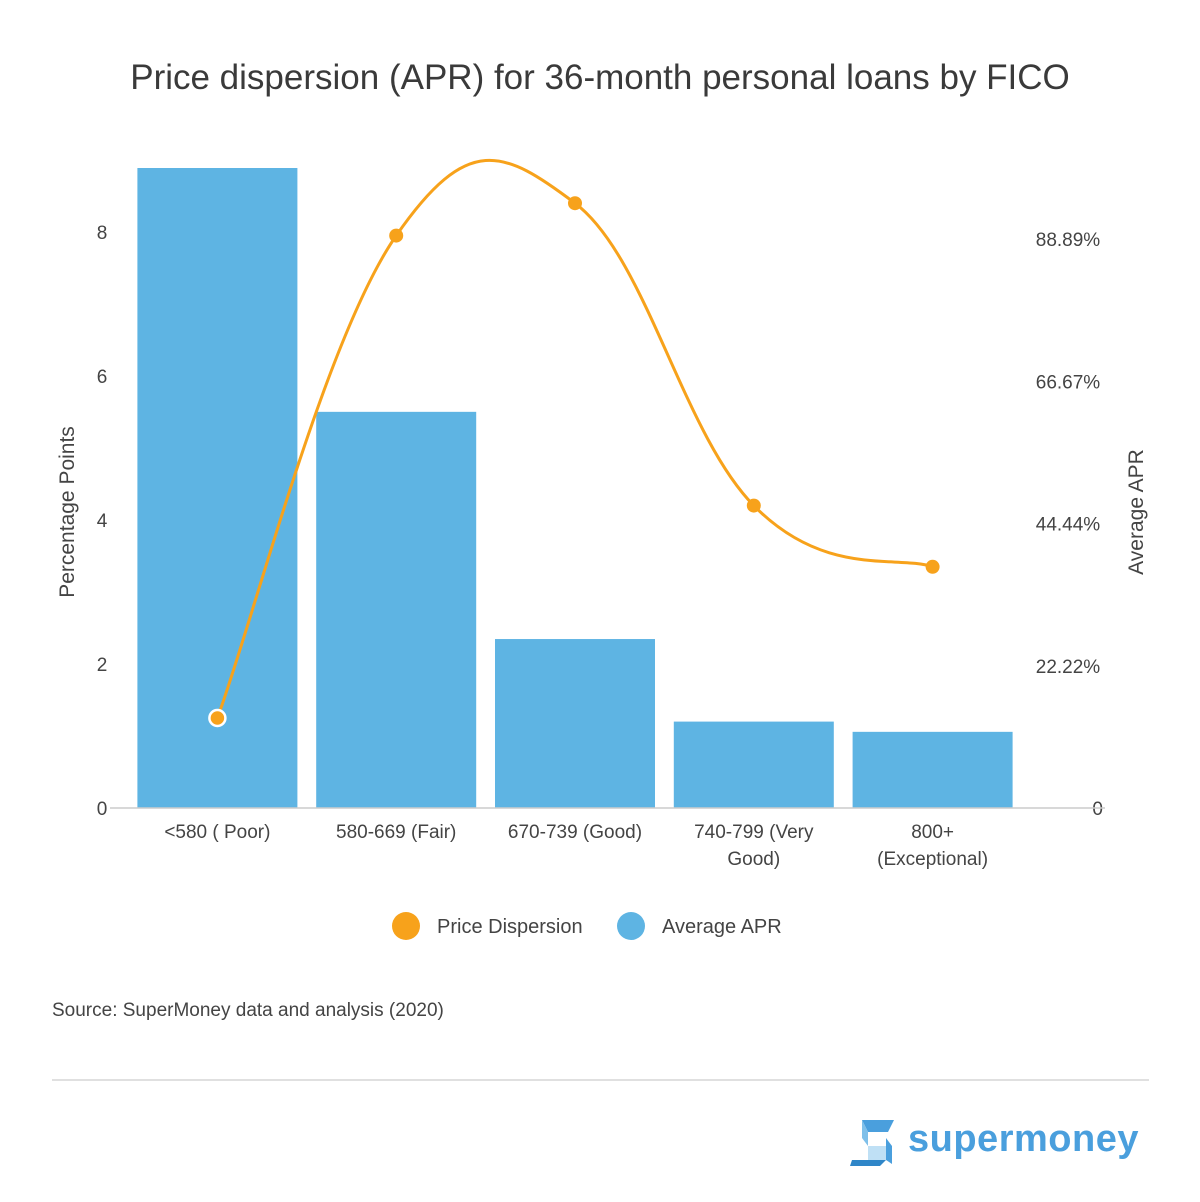  Describe the element at coordinates (872, 1143) in the screenshot. I see `supermoney-logo-icon` at that location.